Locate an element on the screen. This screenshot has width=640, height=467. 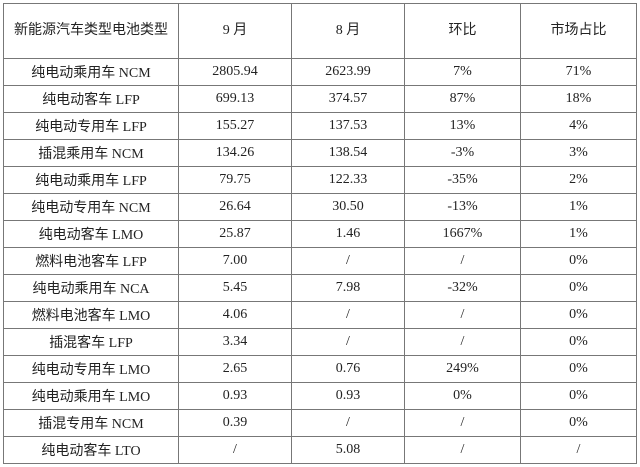
header-cell: 新能源汽车类型电池类型 is located at coordinates (91, 31).